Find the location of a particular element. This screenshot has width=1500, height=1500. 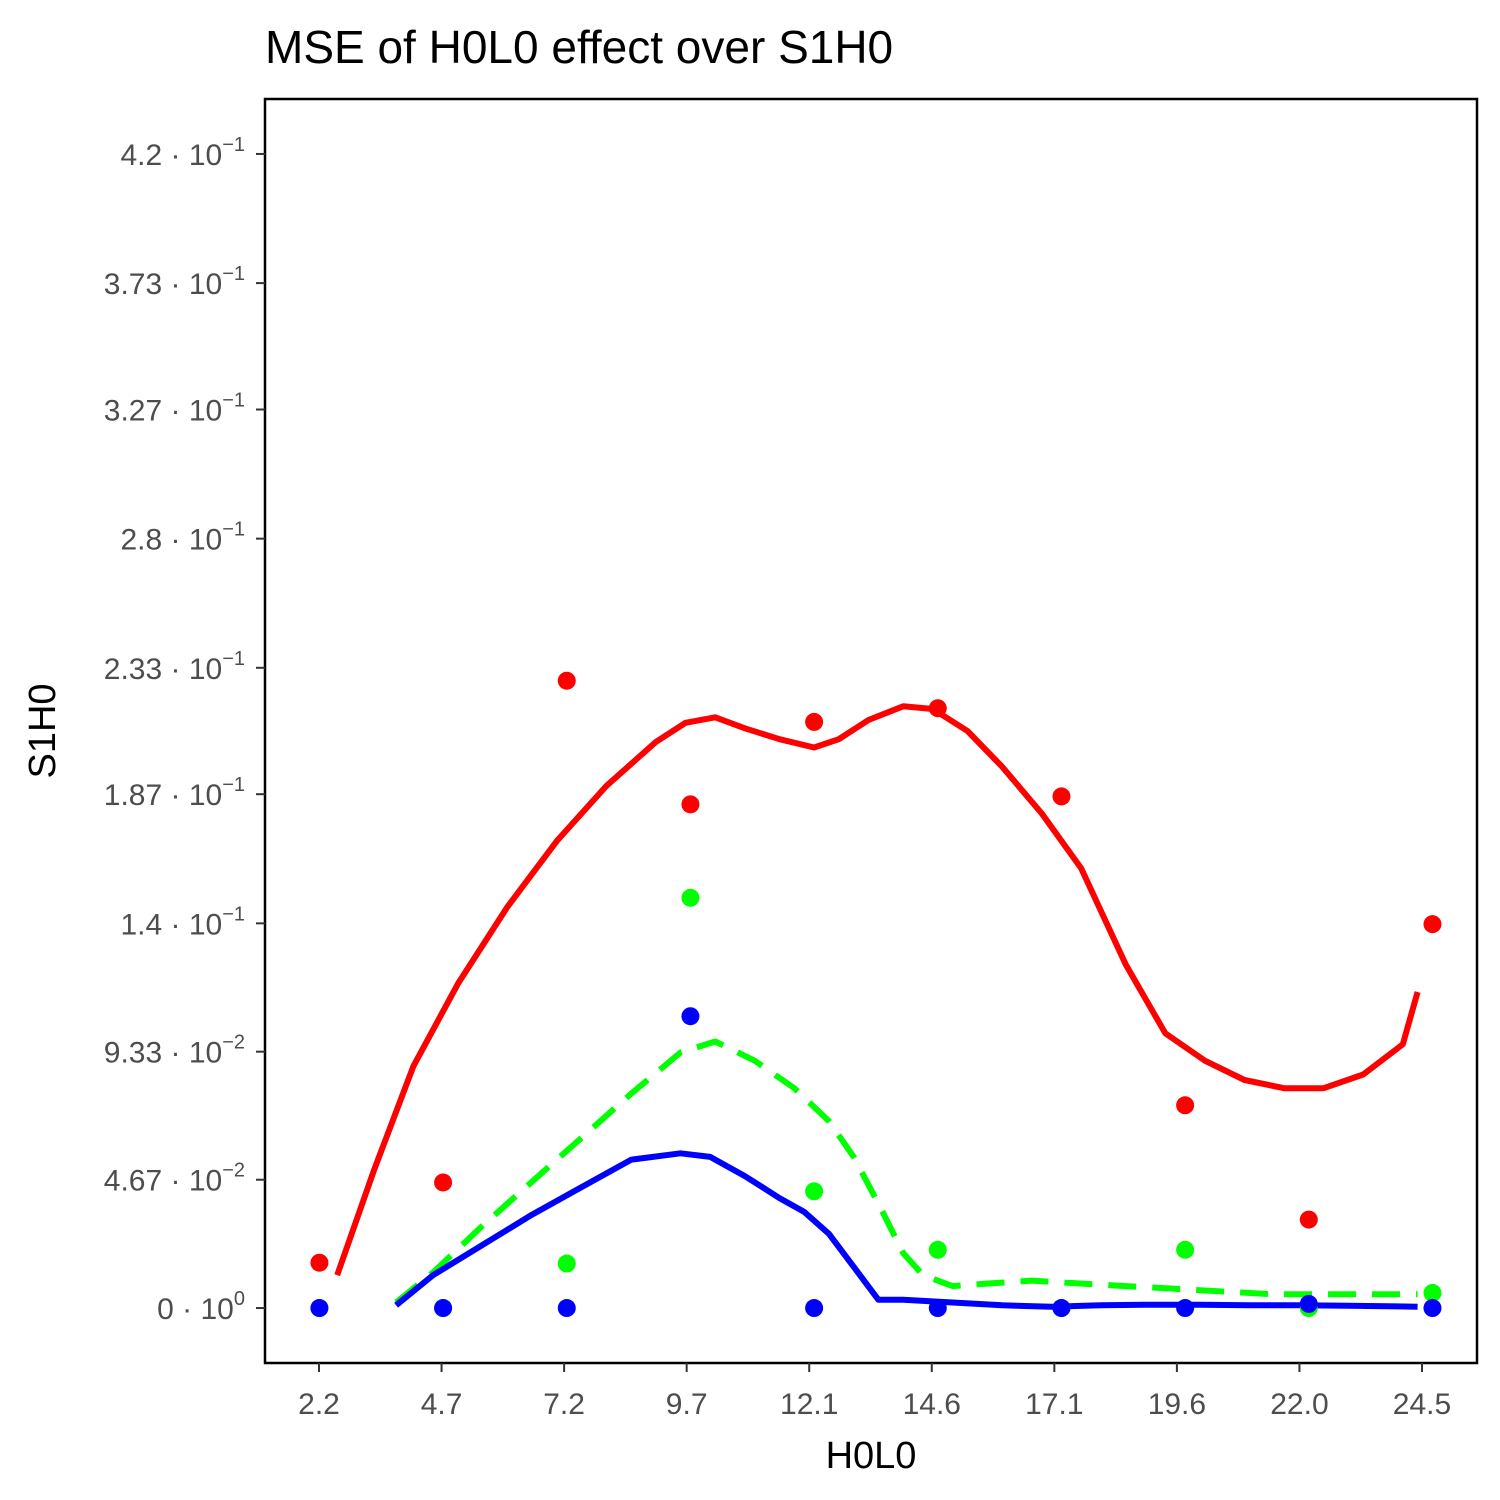

x-tick-label: 9.7 is located at coordinates (687, 1404).